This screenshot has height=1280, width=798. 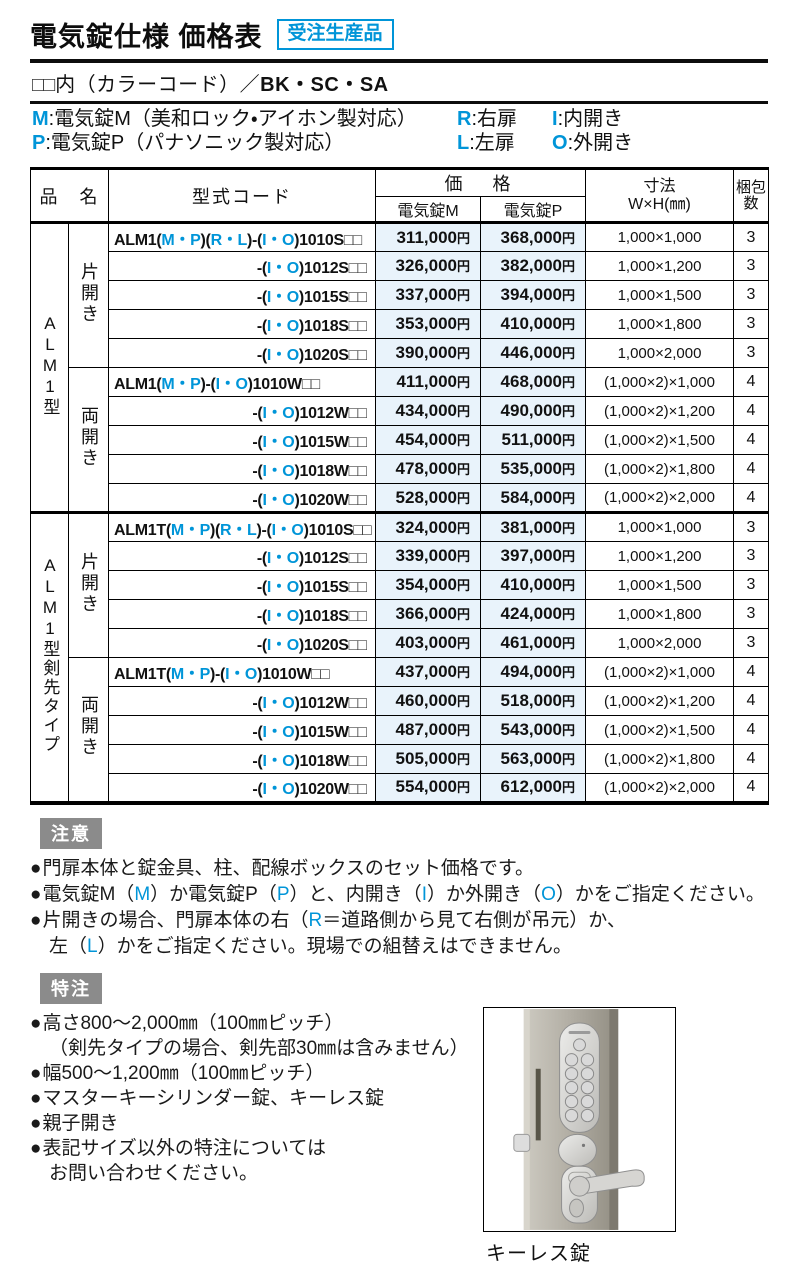 I want to click on price-value: 554,000, so click(x=426, y=787).